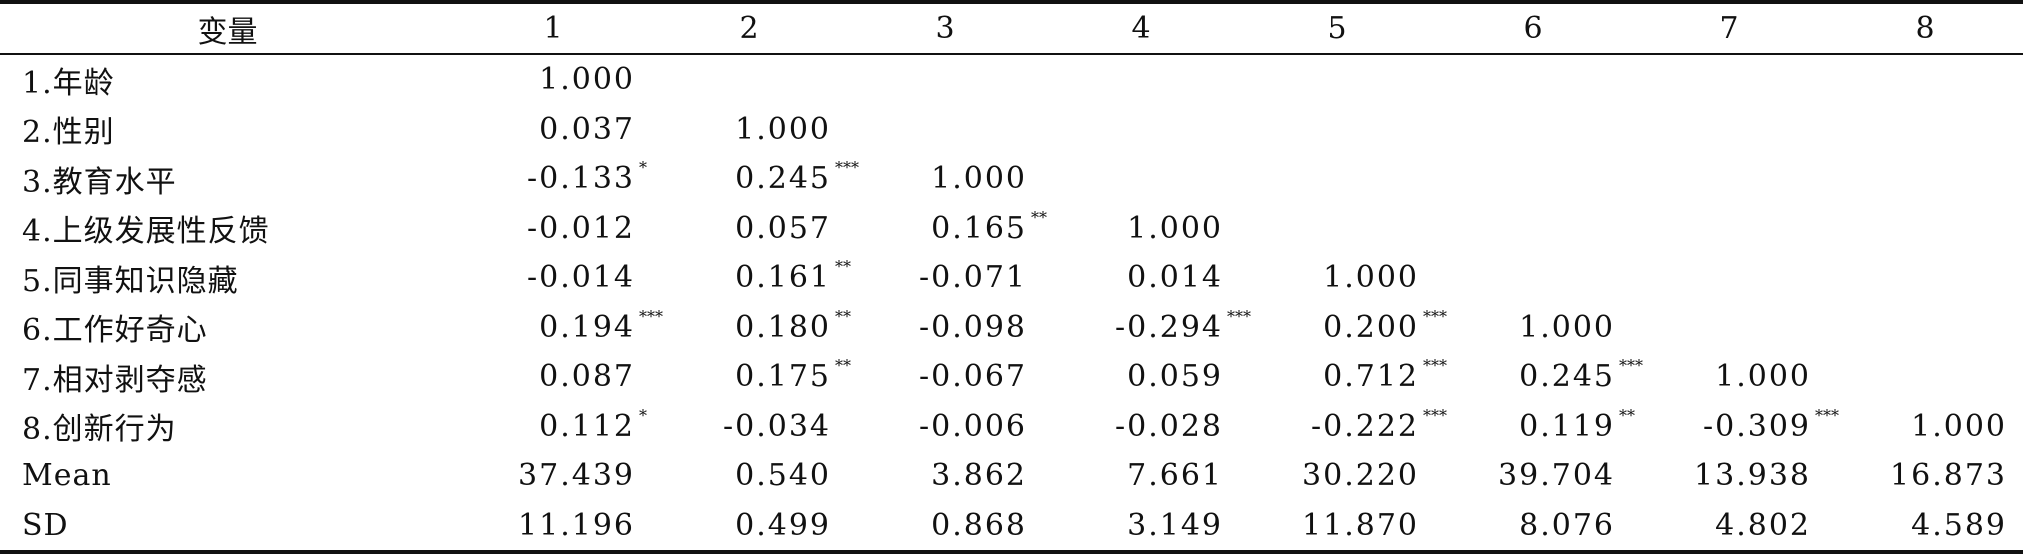 The height and width of the screenshot is (554, 2023). I want to click on table-cell: 11.196, so click(553, 527).